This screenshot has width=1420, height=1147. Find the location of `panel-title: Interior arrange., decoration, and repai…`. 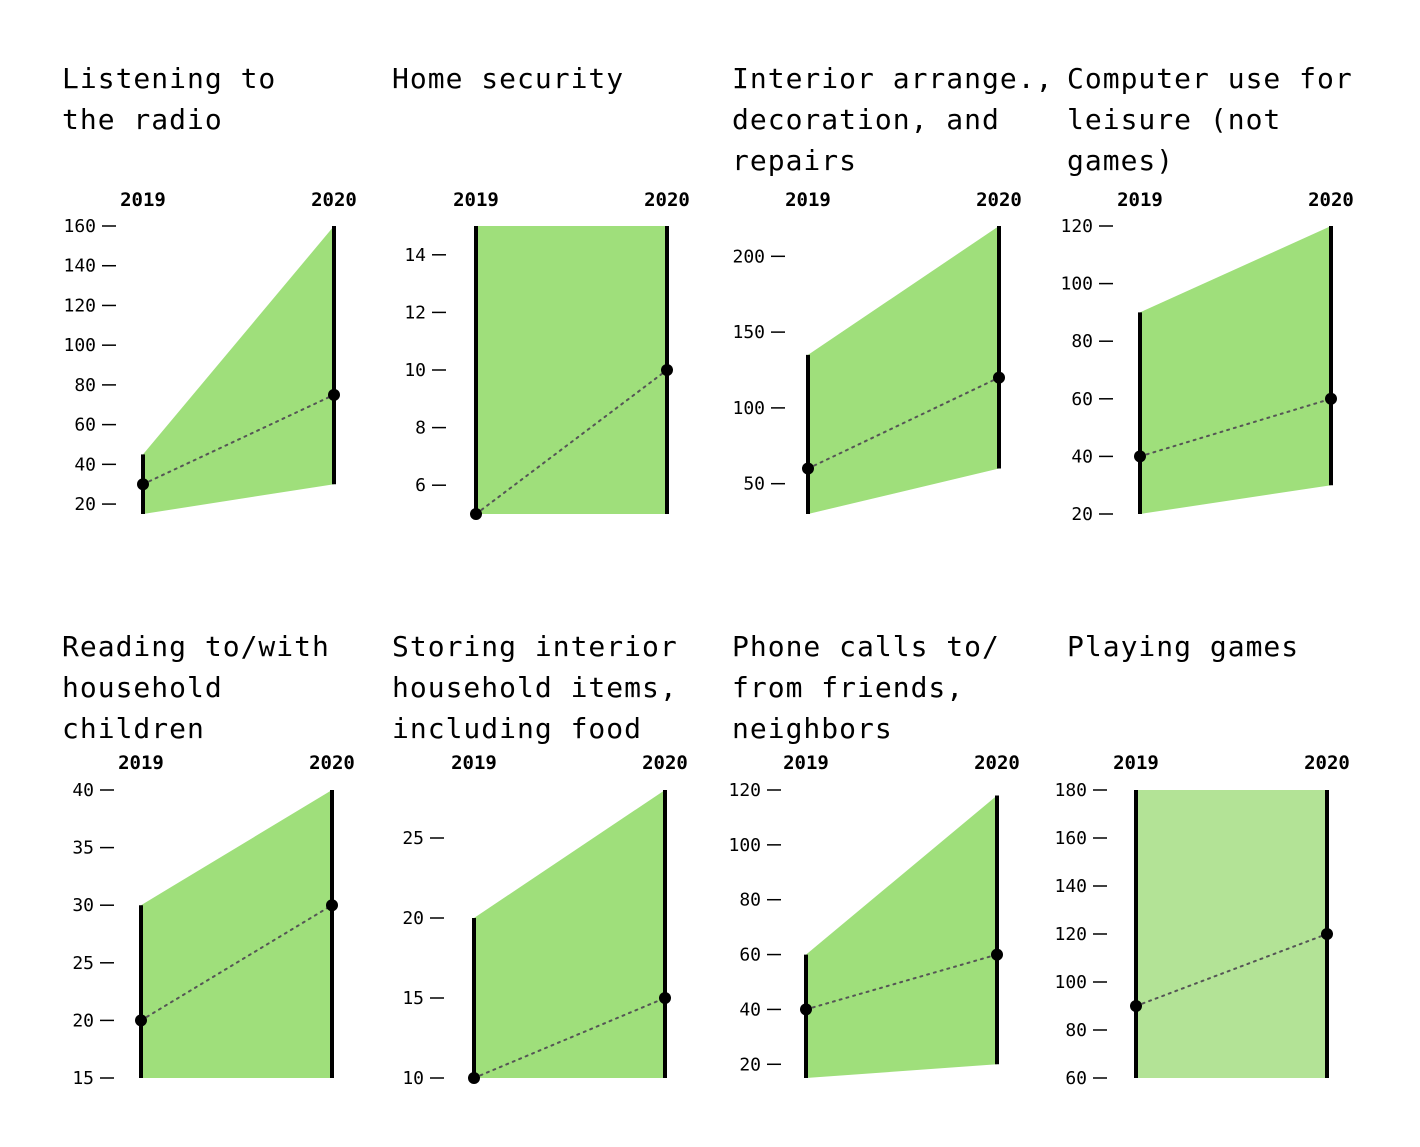

panel-title: Interior arrange., decoration, and repai… is located at coordinates (893, 119).